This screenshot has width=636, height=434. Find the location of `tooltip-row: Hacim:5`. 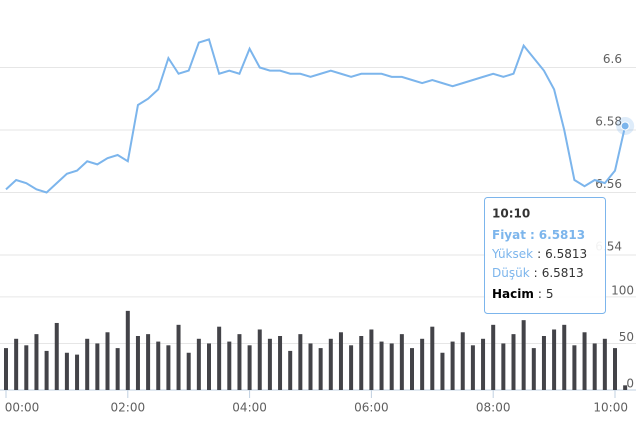

tooltip-row: Hacim:5 is located at coordinates (523, 294).